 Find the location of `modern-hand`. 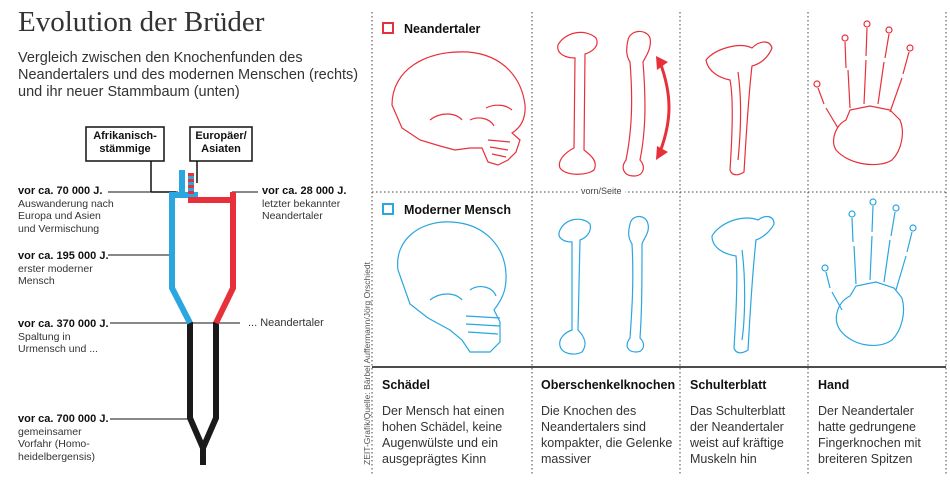

modern-hand is located at coordinates (869, 272).